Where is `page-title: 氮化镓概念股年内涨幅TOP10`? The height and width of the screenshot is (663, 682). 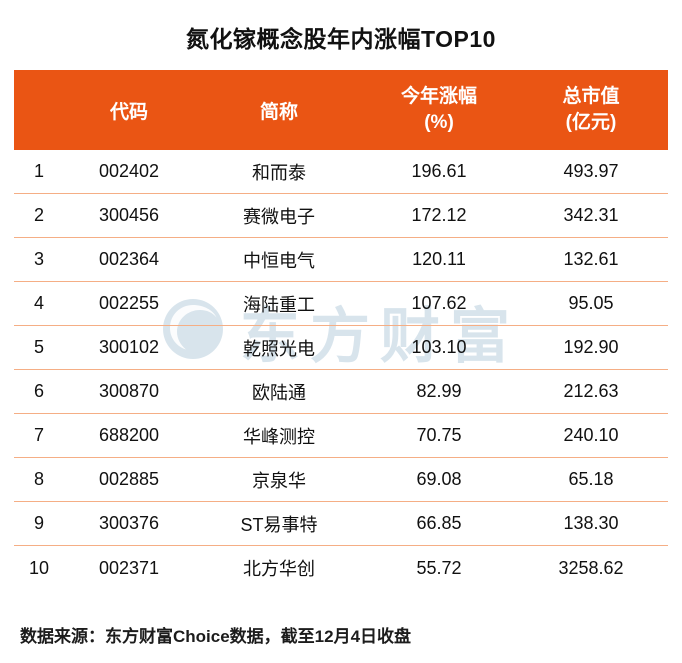 page-title: 氮化镓概念股年内涨幅TOP10 is located at coordinates (341, 39).